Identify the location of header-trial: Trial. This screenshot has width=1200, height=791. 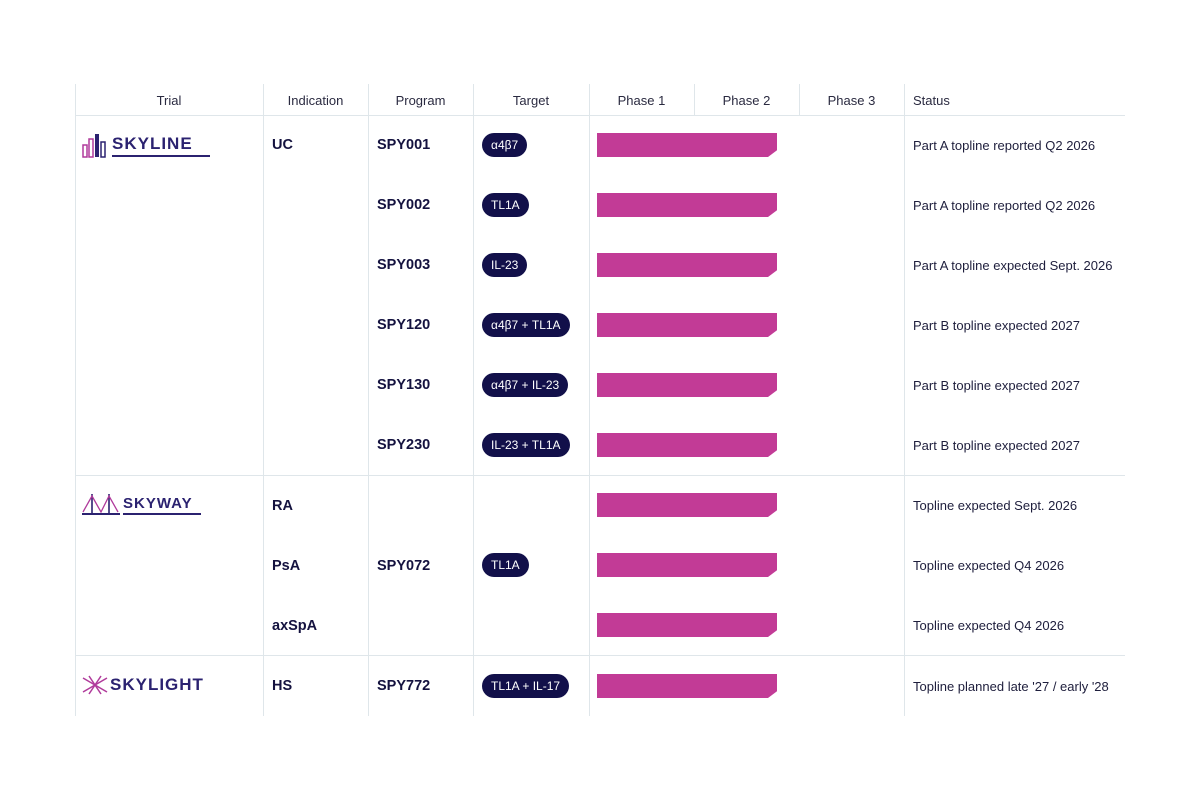
(169, 100).